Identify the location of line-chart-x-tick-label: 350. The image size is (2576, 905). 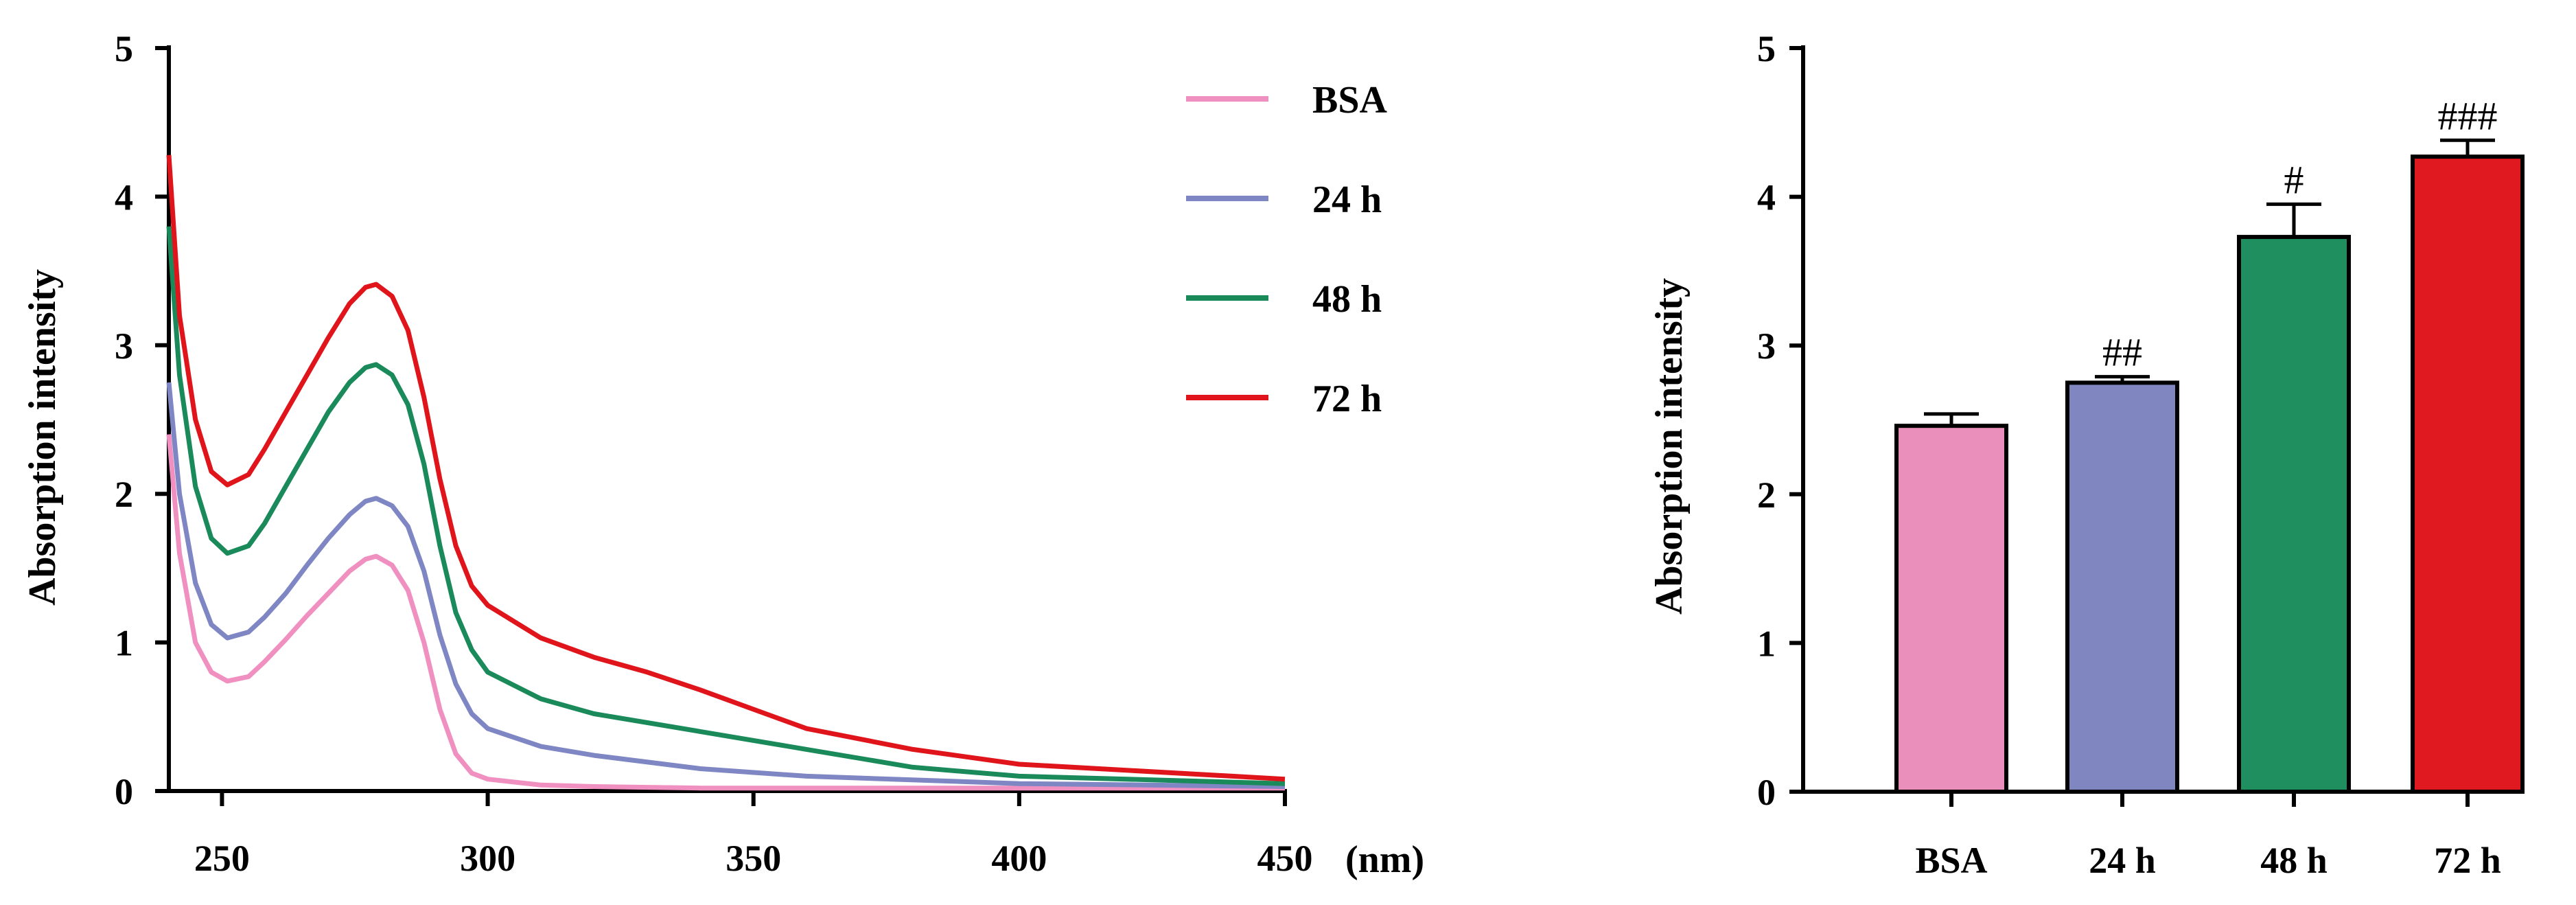
(753, 858).